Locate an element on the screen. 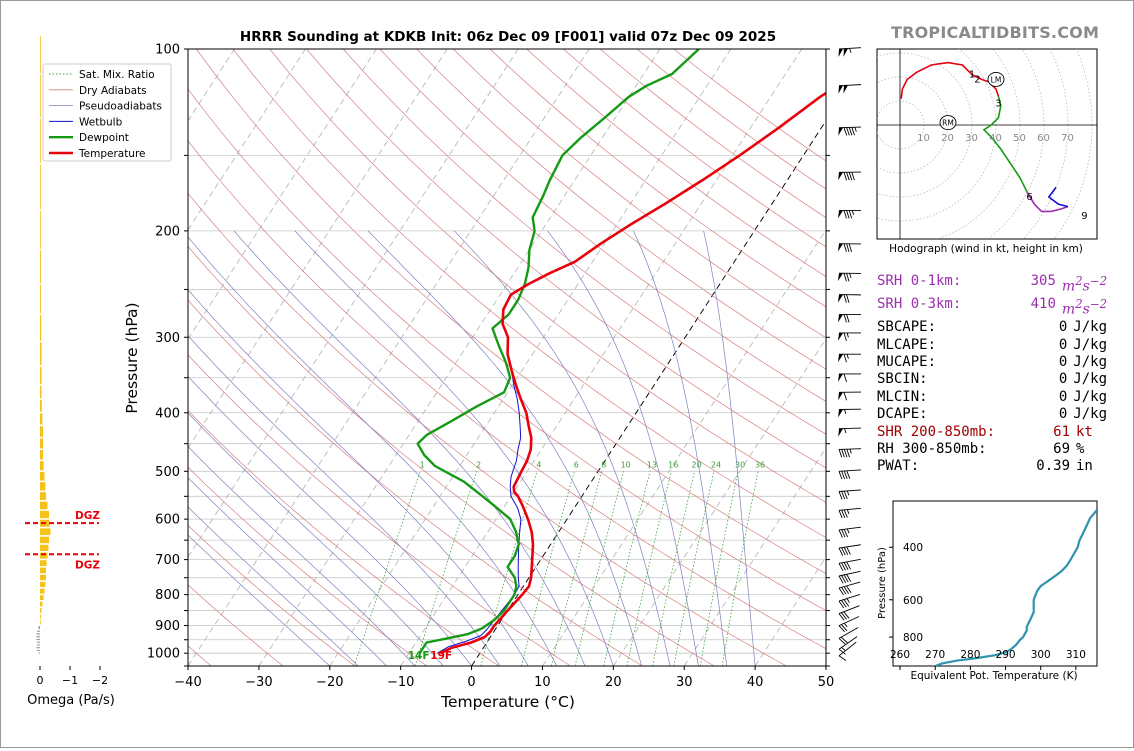 The width and height of the screenshot is (1134, 751). x-tick-label: −20 is located at coordinates (329, 682).